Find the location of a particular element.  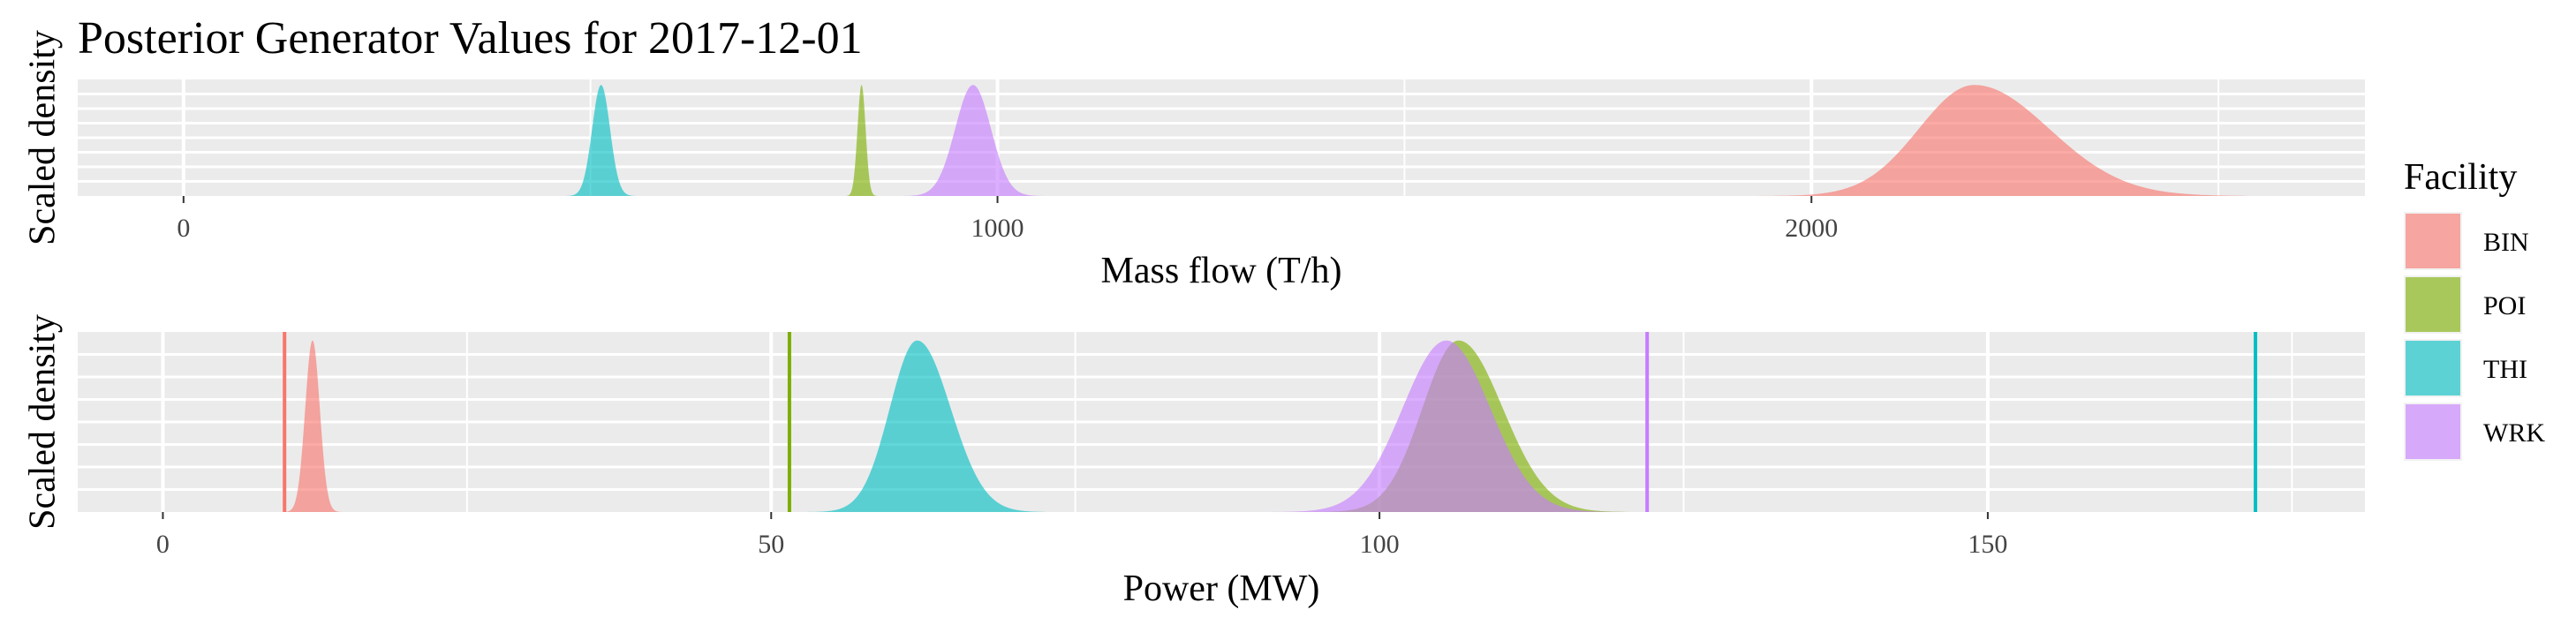

legend-swatch-bin is located at coordinates (2433, 241).